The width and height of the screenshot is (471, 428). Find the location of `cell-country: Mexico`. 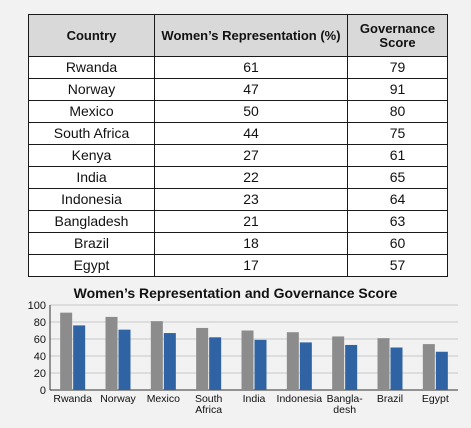

cell-country: Mexico is located at coordinates (91, 111).